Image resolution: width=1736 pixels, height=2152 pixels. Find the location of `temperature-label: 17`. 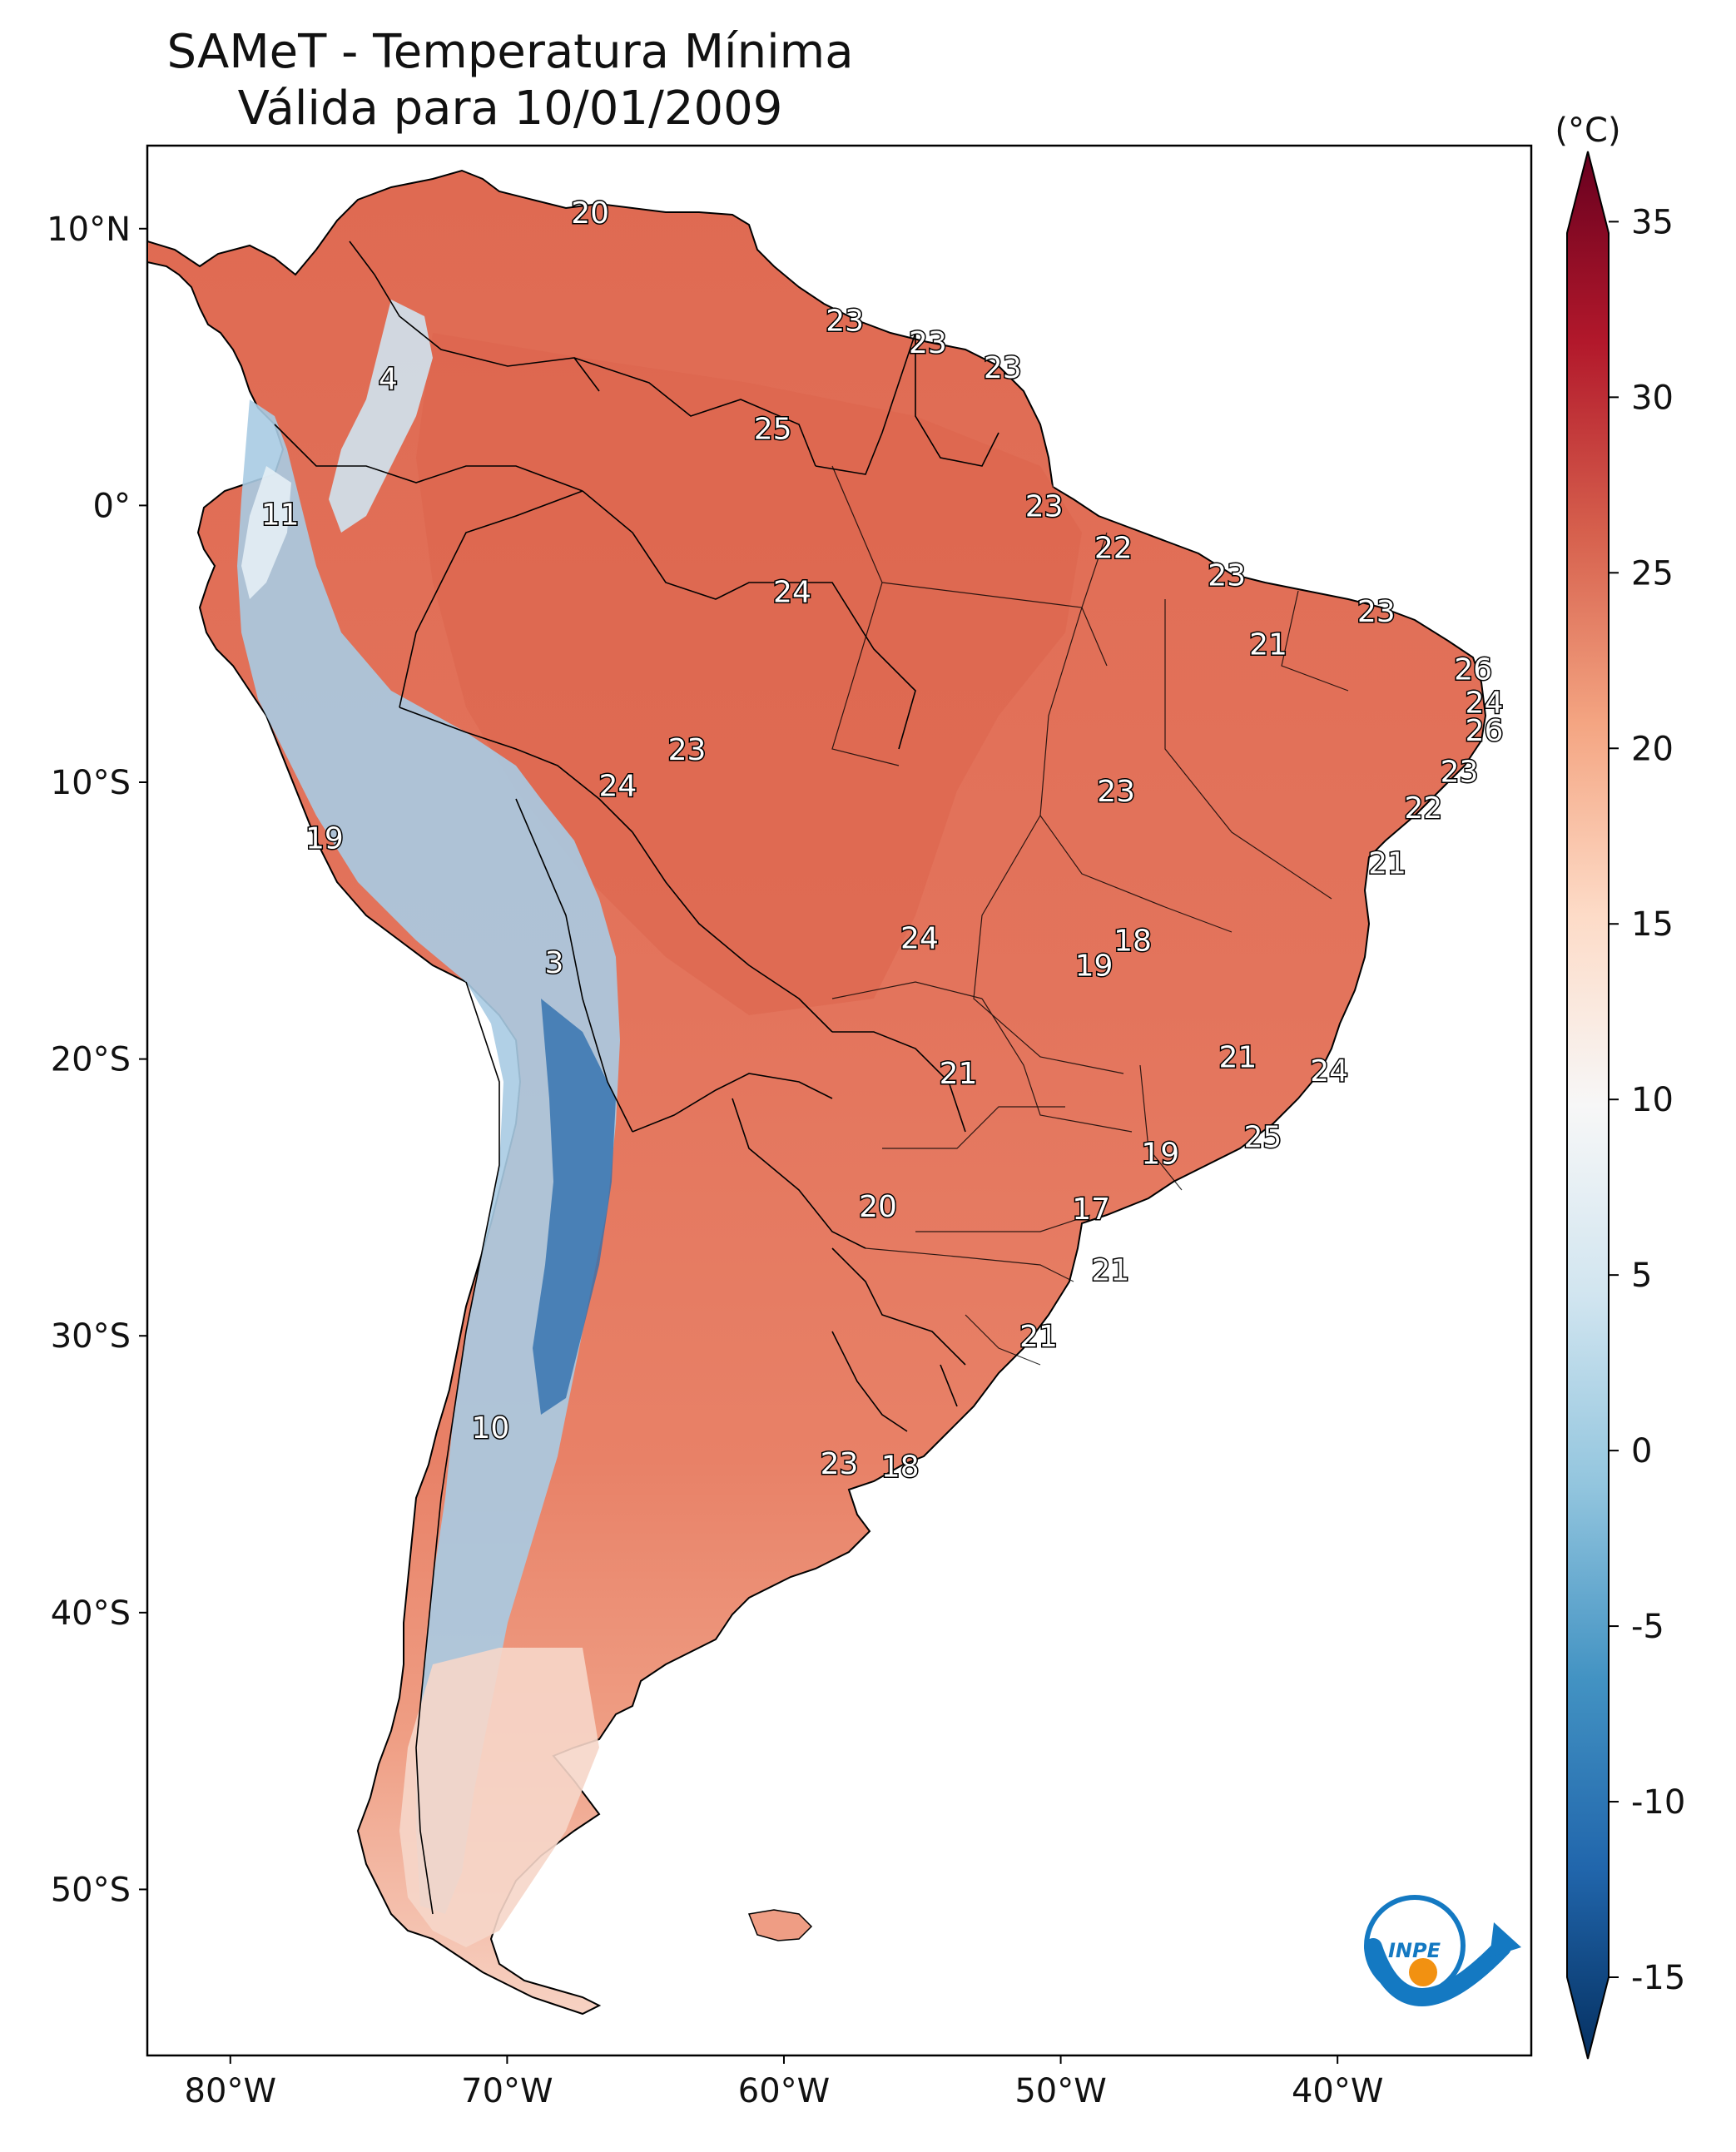

temperature-label: 17 is located at coordinates (1091, 1210).